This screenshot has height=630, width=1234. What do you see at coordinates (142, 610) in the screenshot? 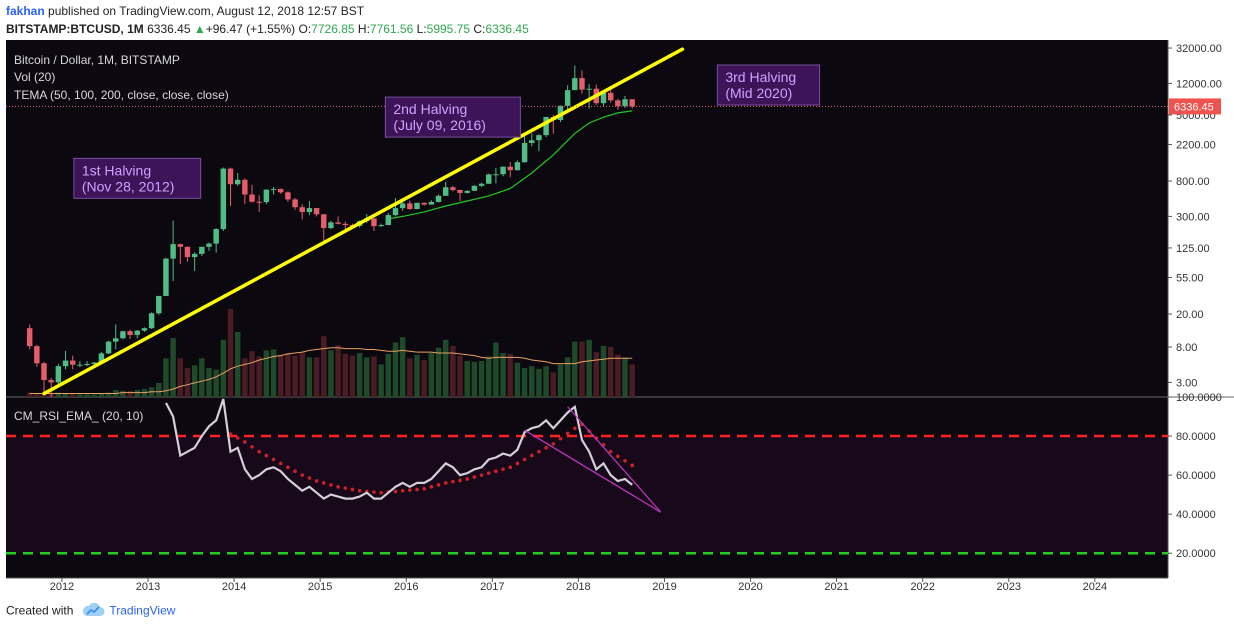
I see `tradingview-link: TradingView` at bounding box center [142, 610].